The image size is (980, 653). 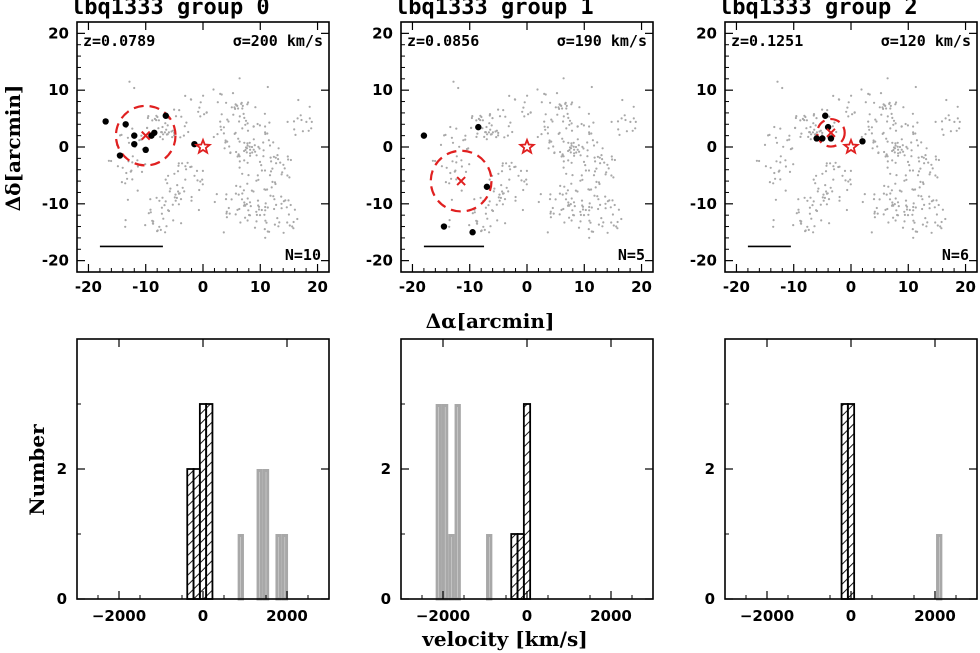 What do you see at coordinates (793, 287) in the screenshot?
I see `x-tick-label: -10` at bounding box center [793, 287].